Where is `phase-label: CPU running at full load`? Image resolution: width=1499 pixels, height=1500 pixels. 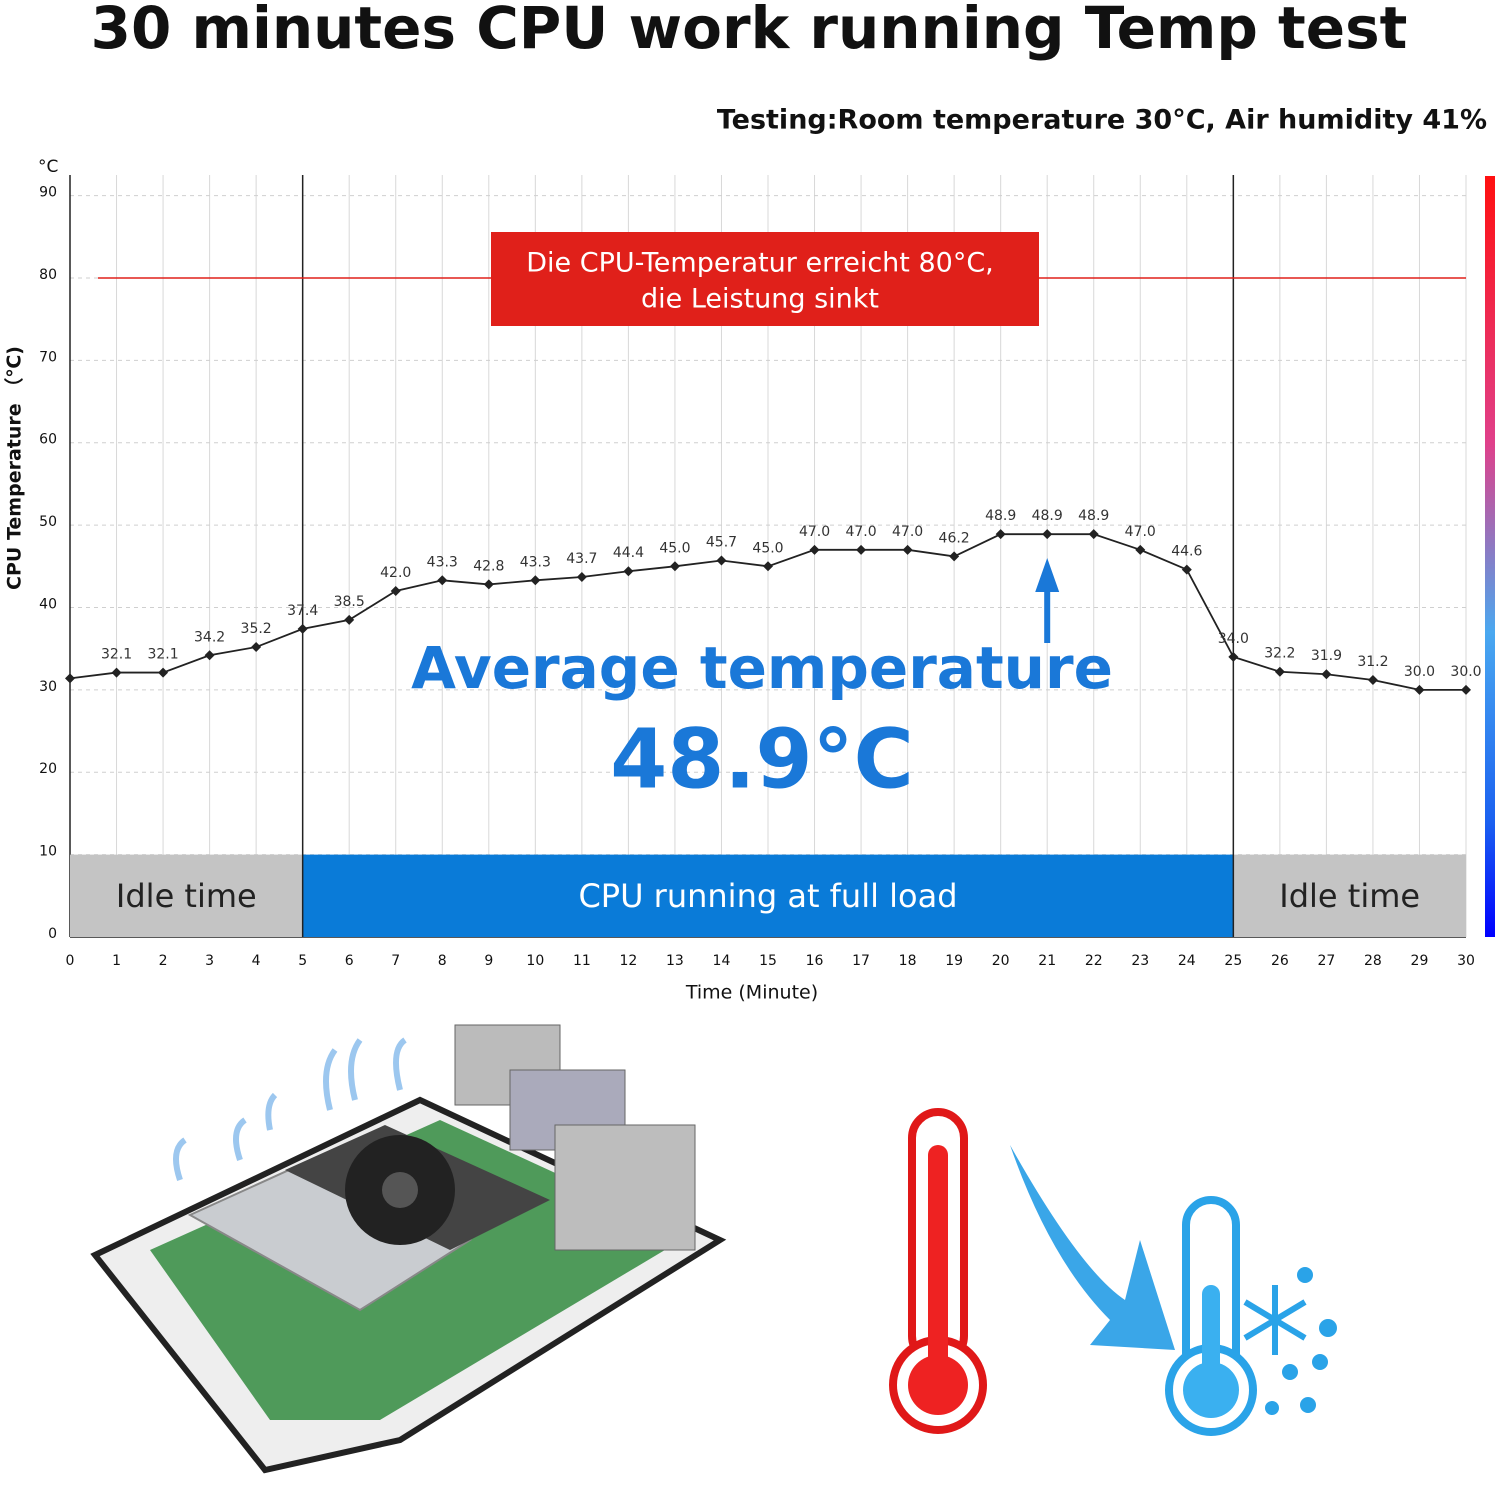 phase-label: CPU running at full load is located at coordinates (767, 896).